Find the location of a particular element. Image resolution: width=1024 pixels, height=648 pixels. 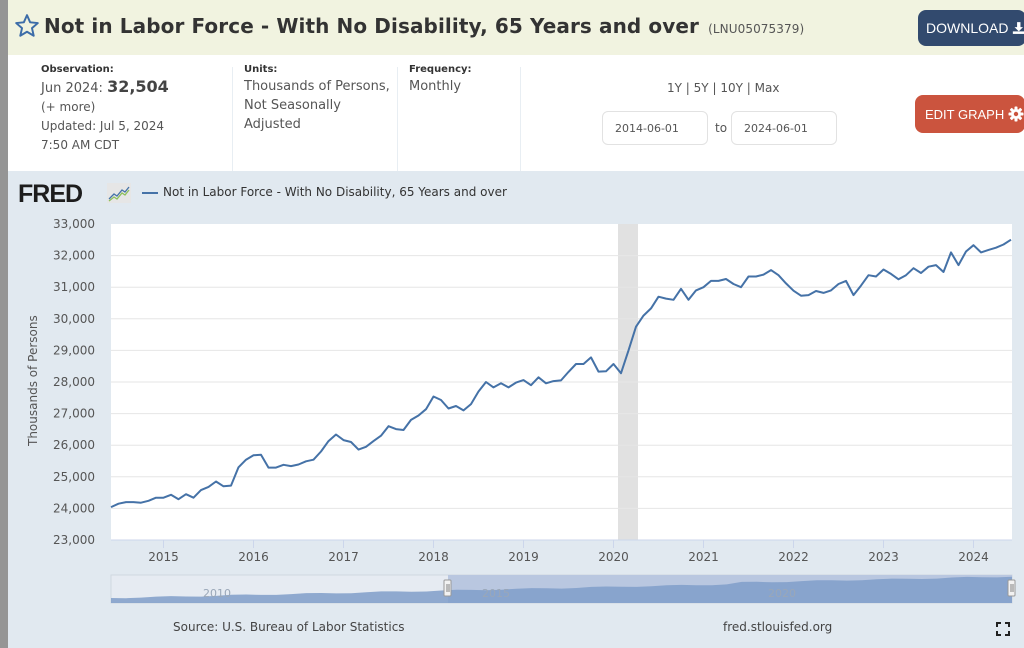

edit-graph-button: EDIT GRAPH is located at coordinates (969, 114).